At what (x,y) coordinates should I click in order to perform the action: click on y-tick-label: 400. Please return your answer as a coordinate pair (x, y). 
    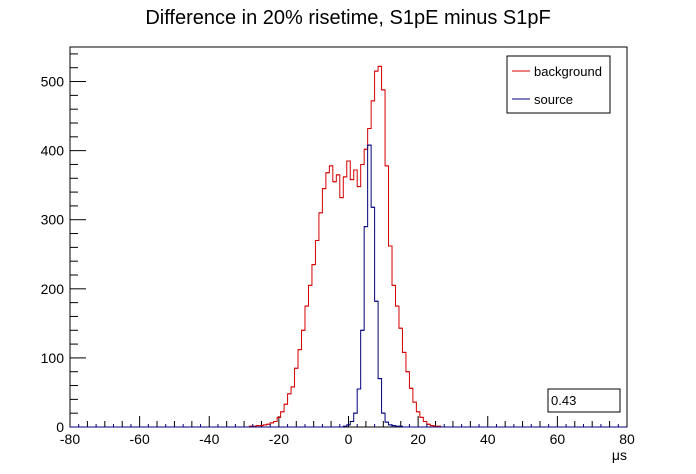
    Looking at the image, I should click on (53, 151).